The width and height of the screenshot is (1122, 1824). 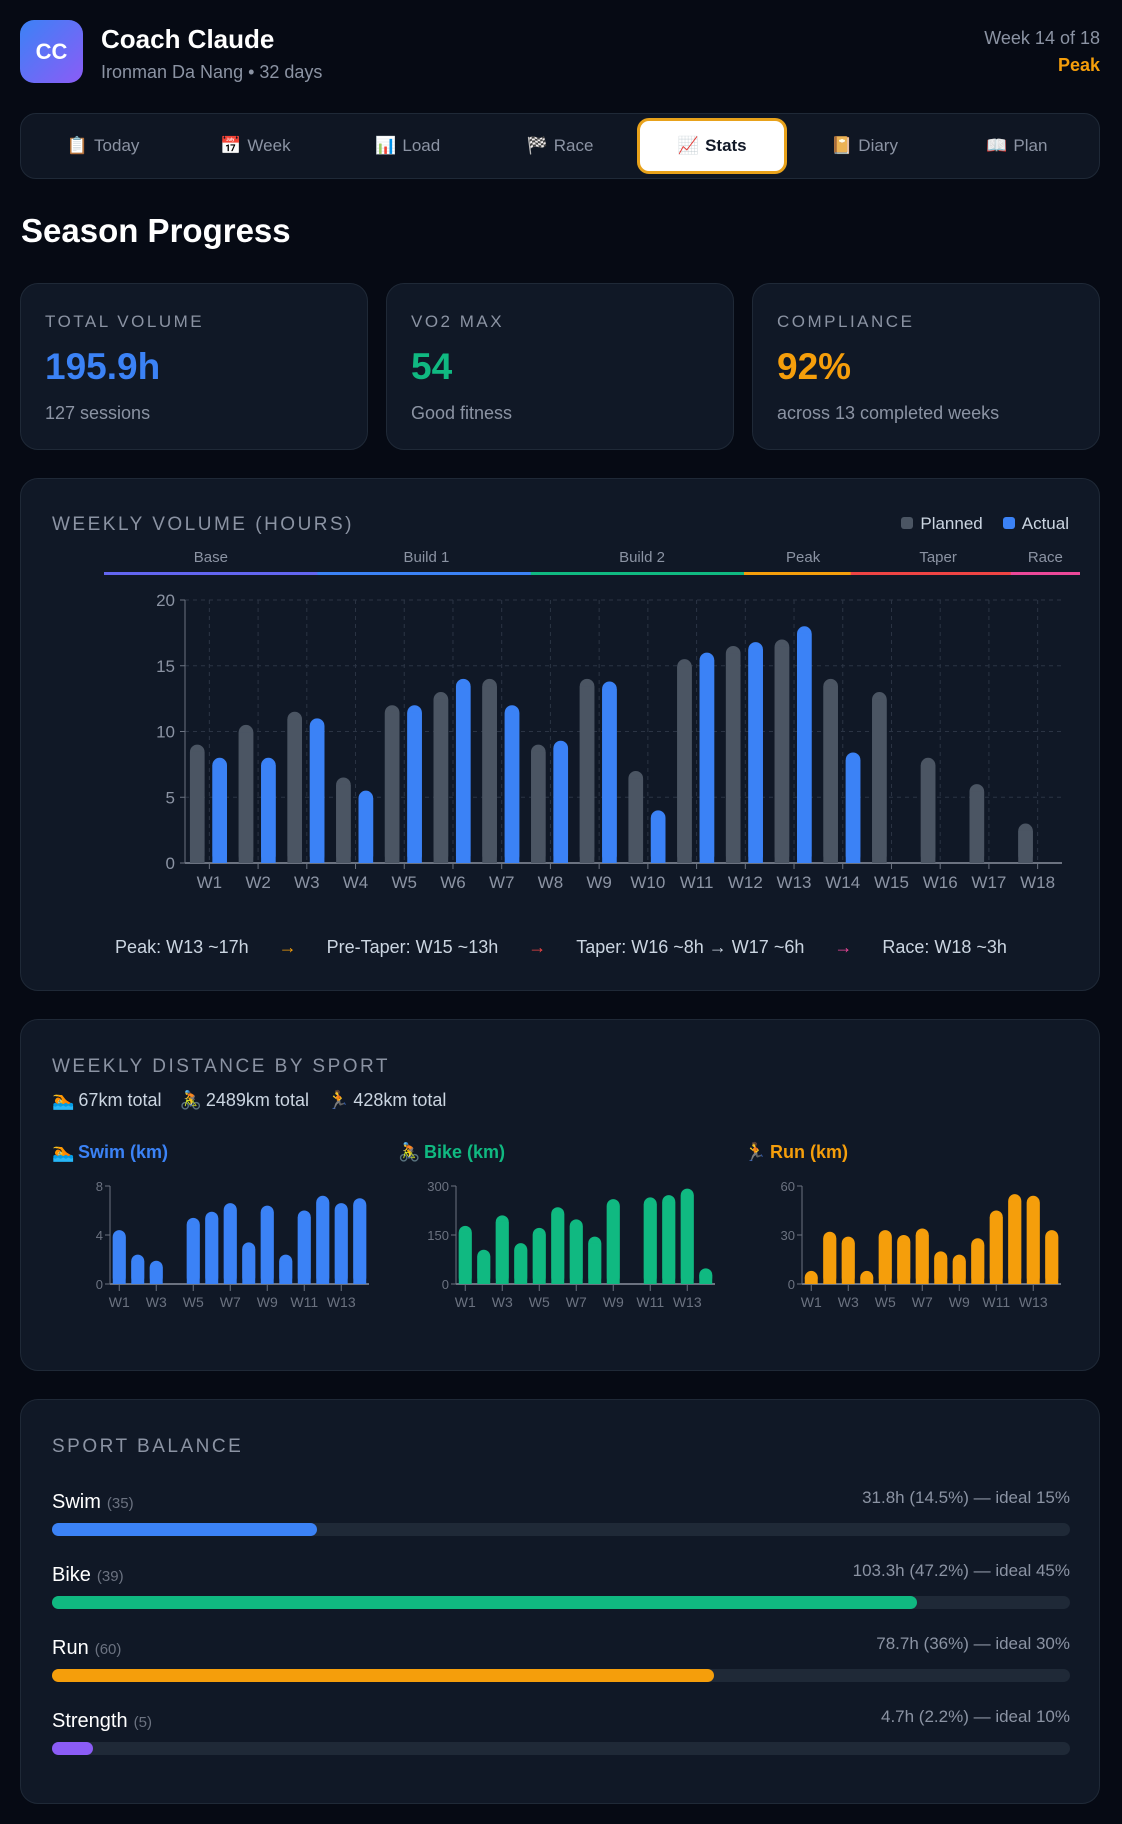 I want to click on balance-header: Run (60) 78.7h (36%) — ideal 30%, so click(x=561, y=1646).